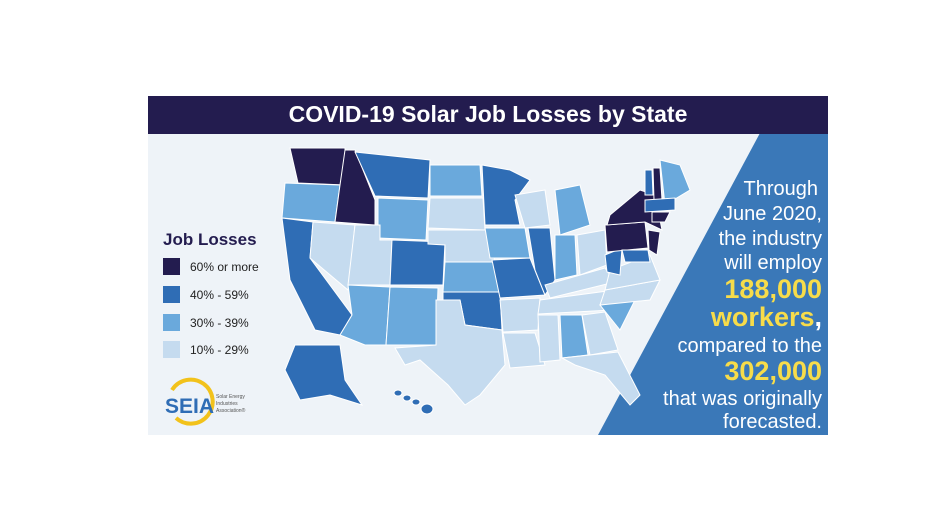  Describe the element at coordinates (772, 263) in the screenshot. I see `callout-line: will employ` at that location.